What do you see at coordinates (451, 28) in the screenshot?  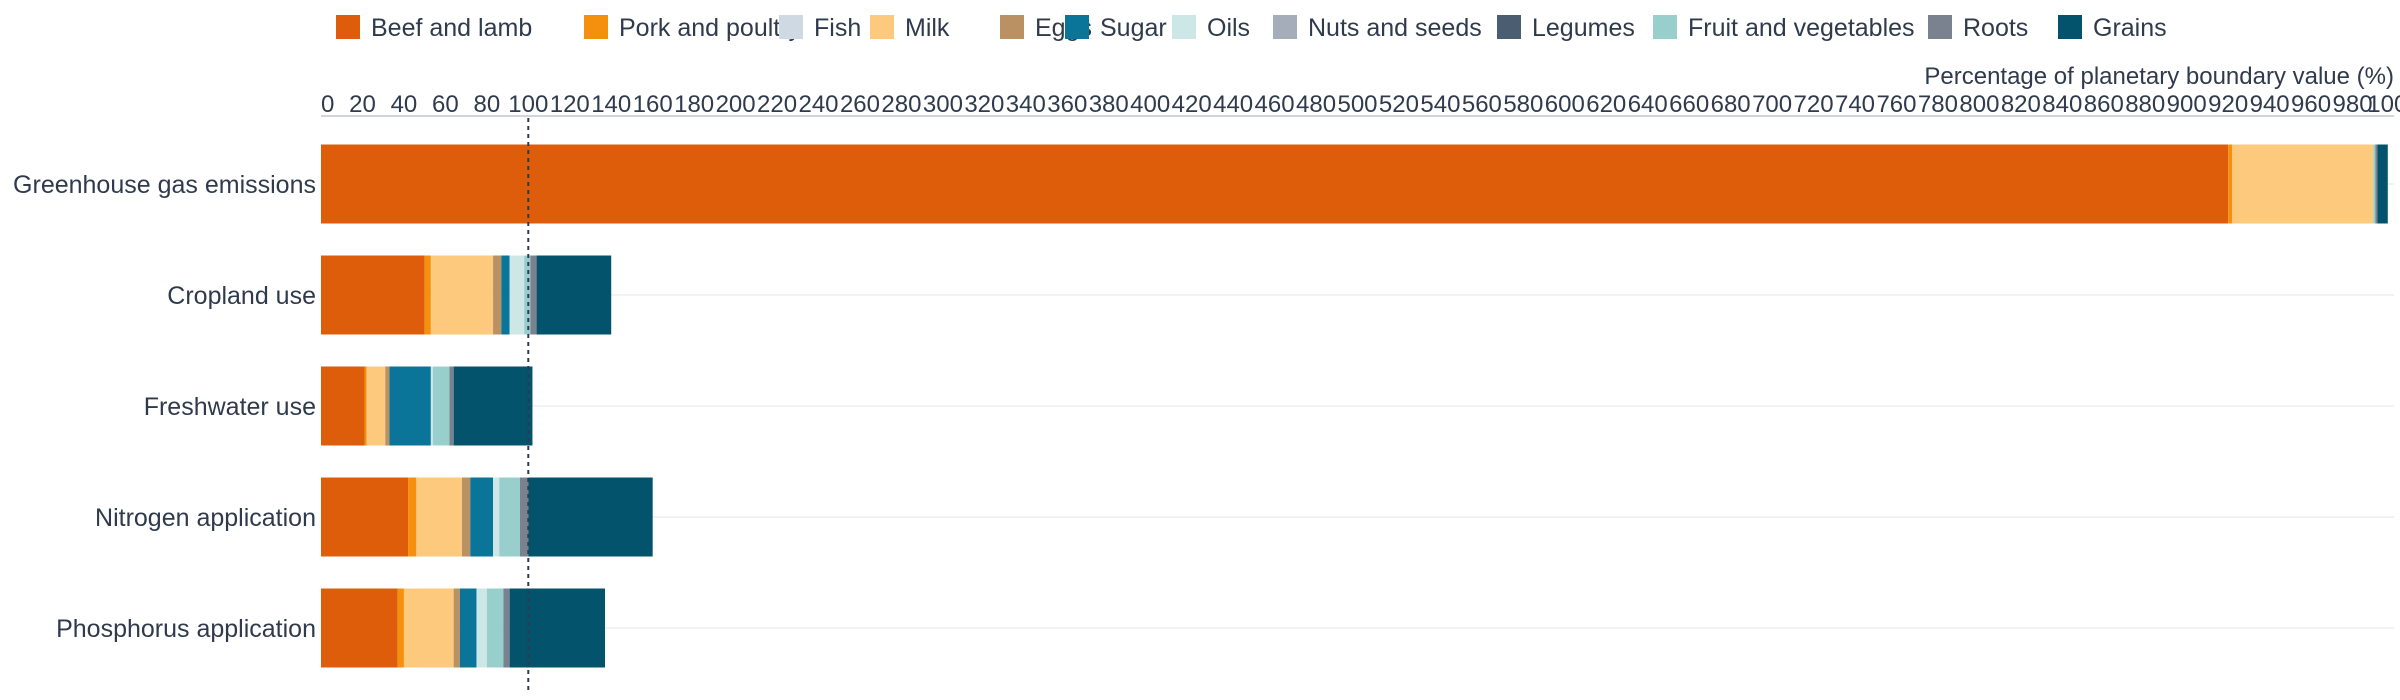 I see `legend-label: Beef and lamb` at bounding box center [451, 28].